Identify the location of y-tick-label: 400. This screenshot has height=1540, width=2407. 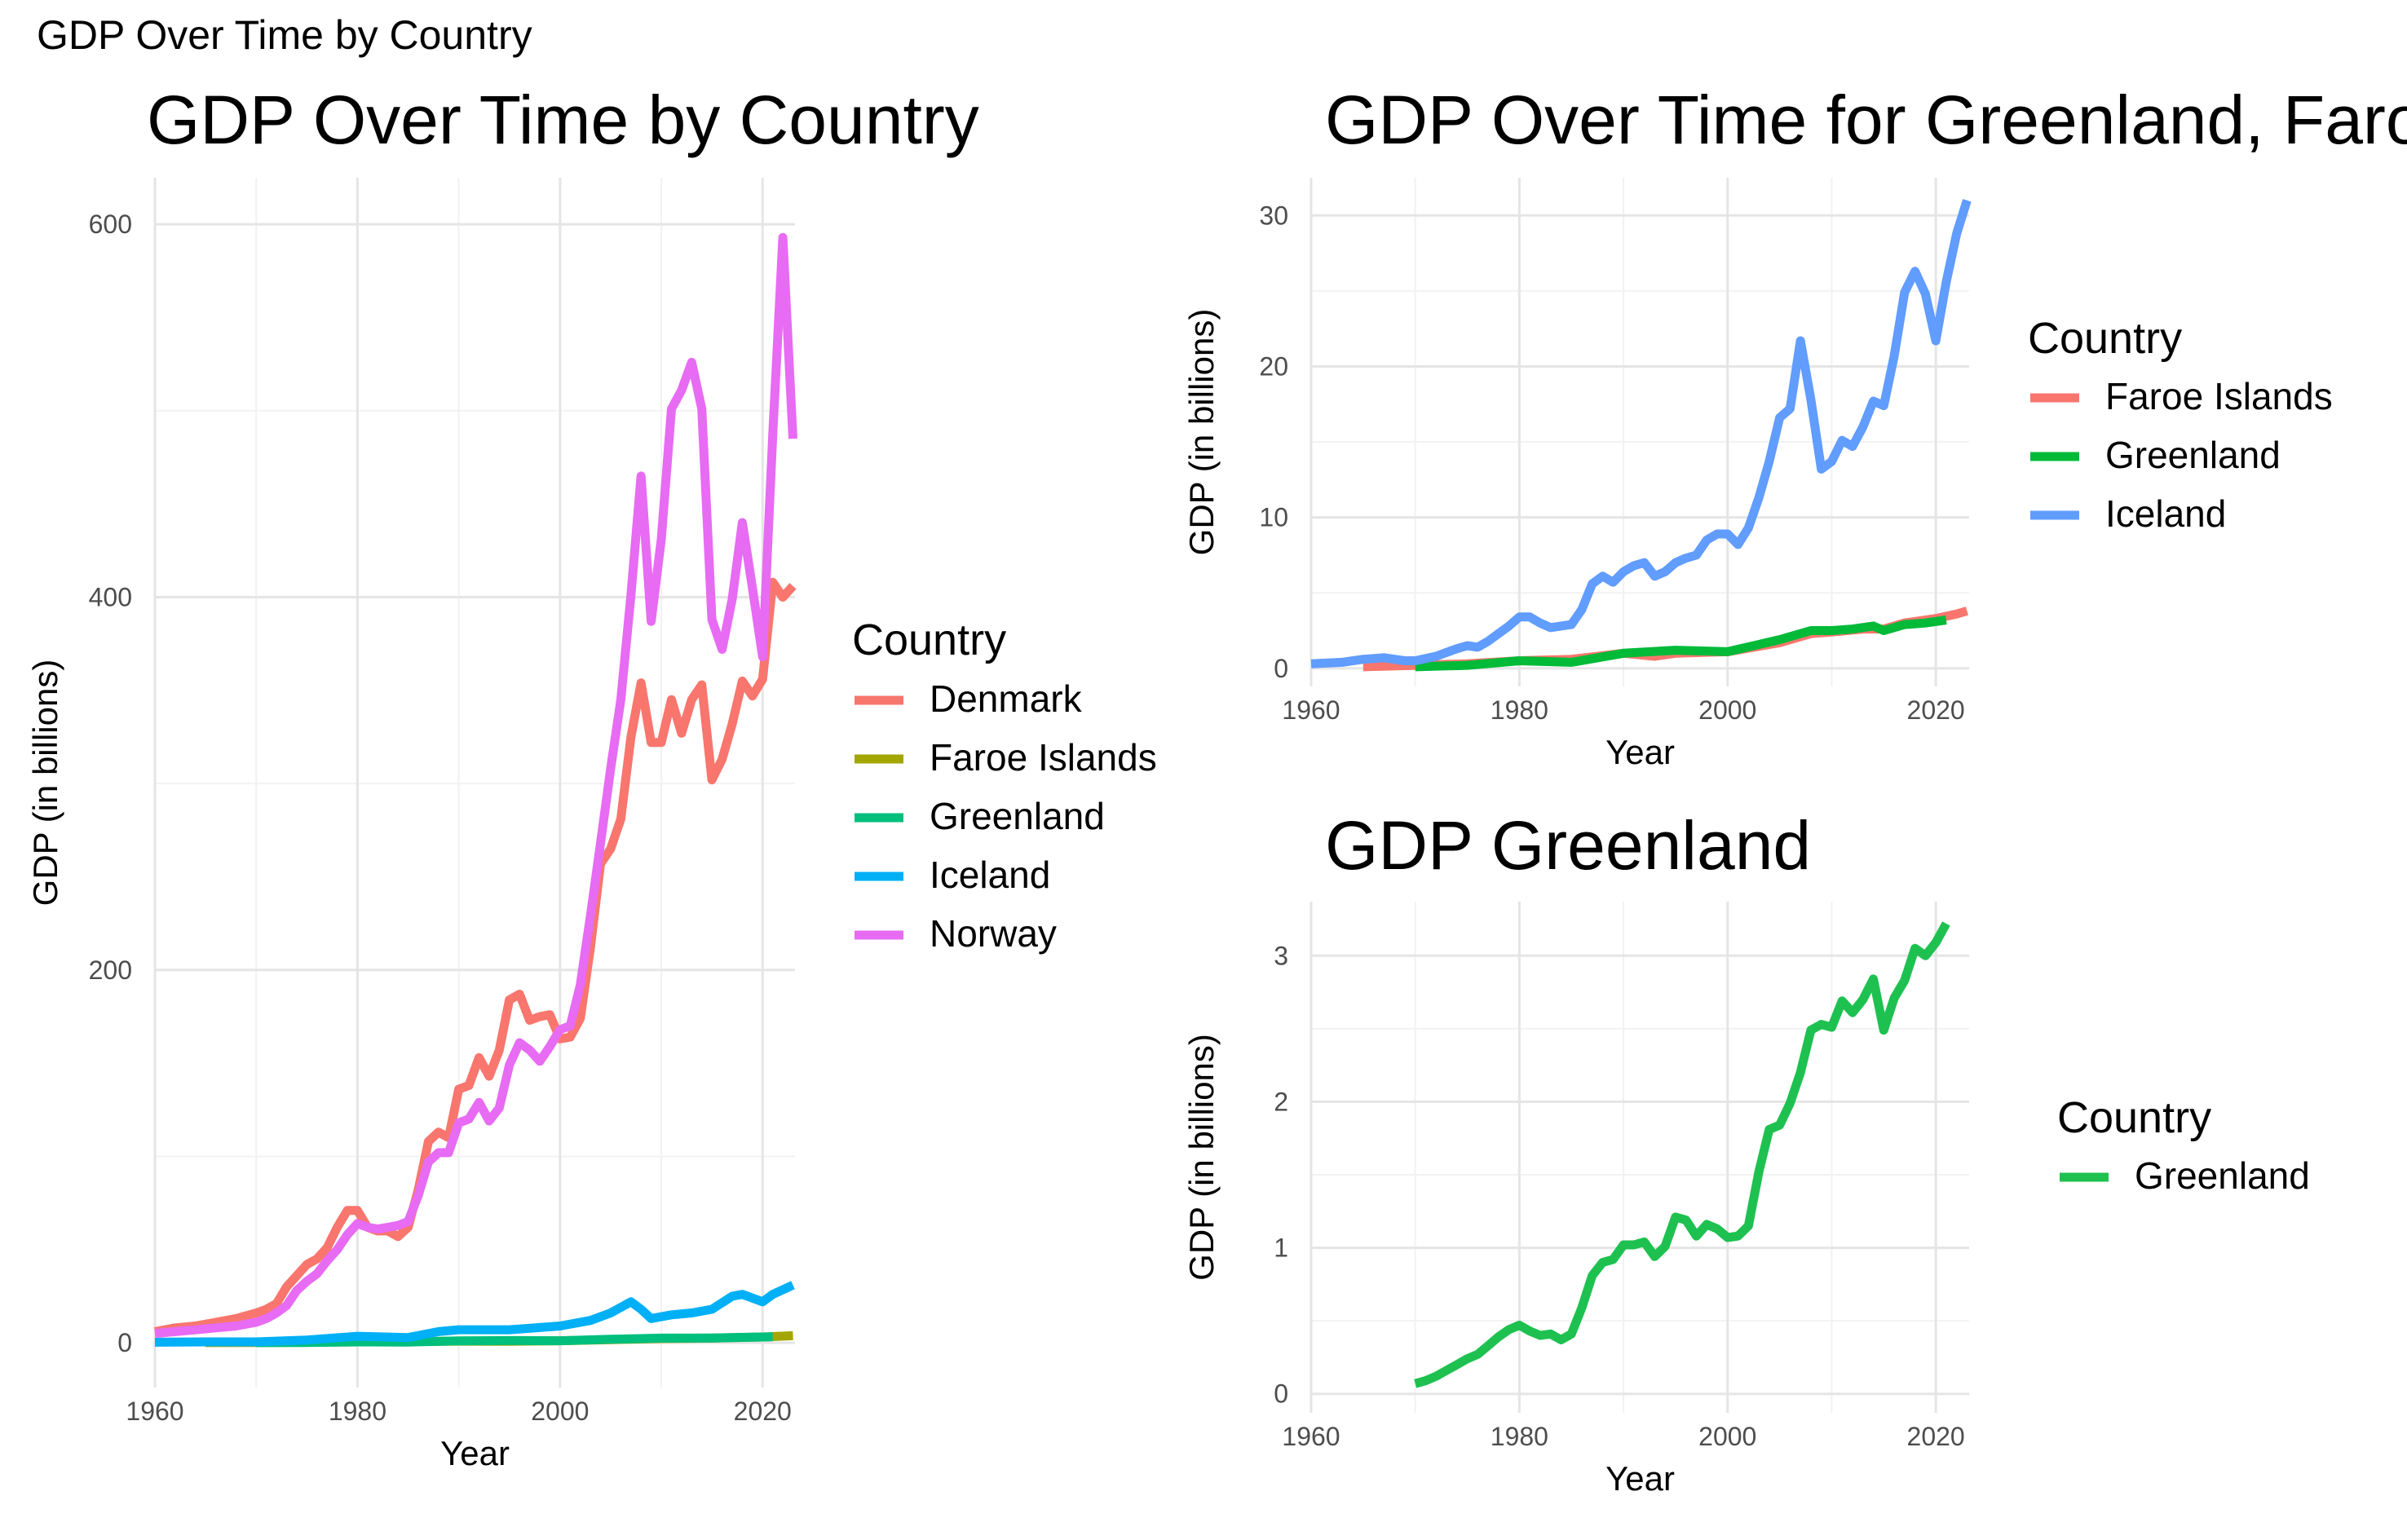
(110, 596).